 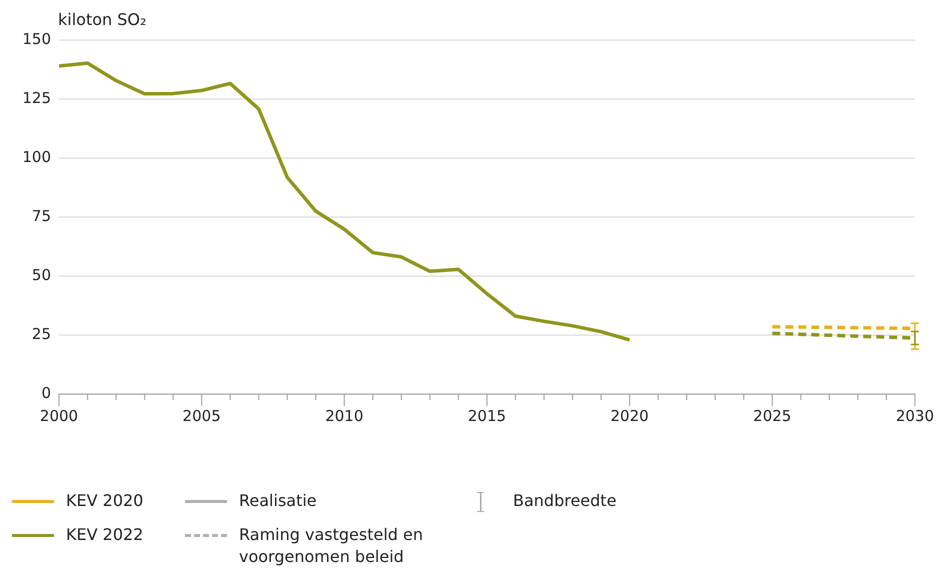 What do you see at coordinates (59, 415) in the screenshot?
I see `x-tick-label: 2000` at bounding box center [59, 415].